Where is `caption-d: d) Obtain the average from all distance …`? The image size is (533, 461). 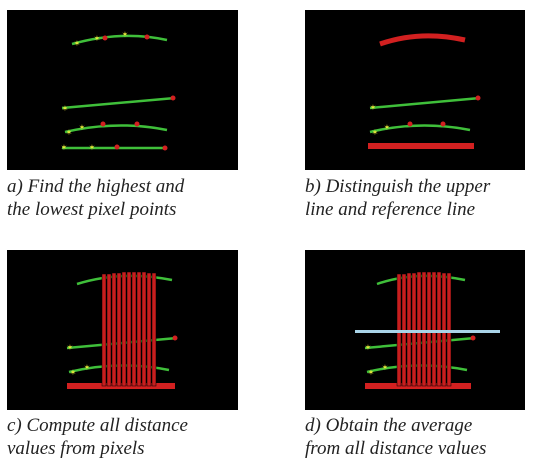 caption-d: d) Obtain the average from all distance … is located at coordinates (395, 437).